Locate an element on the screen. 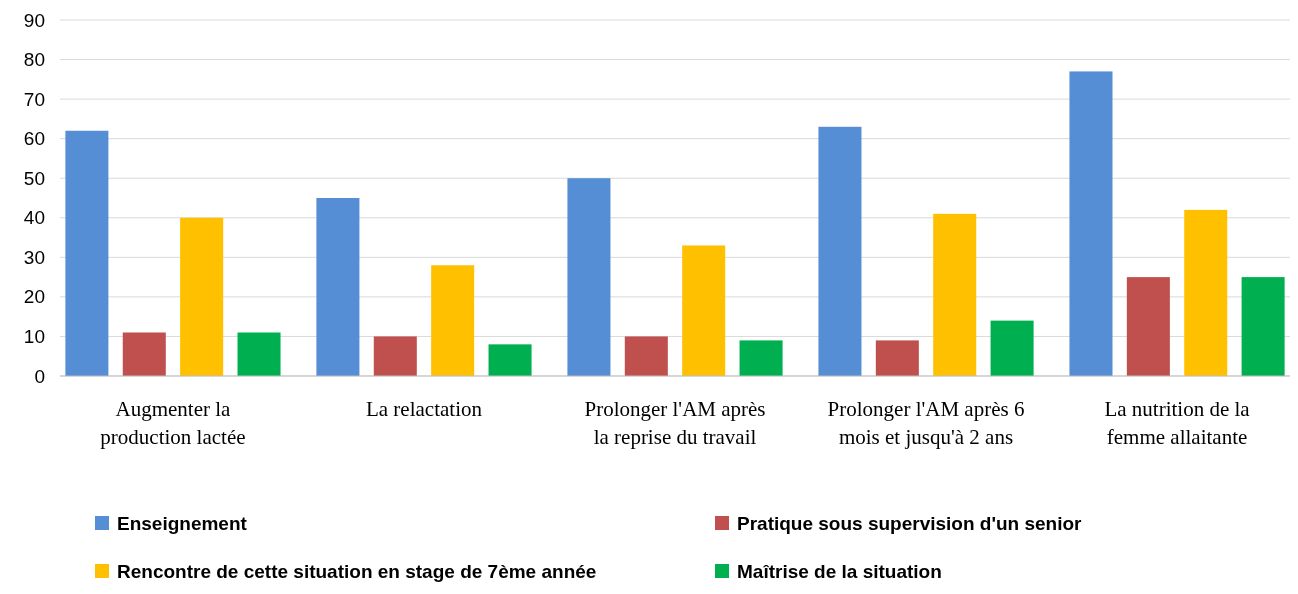 The image size is (1298, 594). y-tick-label: 20 is located at coordinates (34, 297).